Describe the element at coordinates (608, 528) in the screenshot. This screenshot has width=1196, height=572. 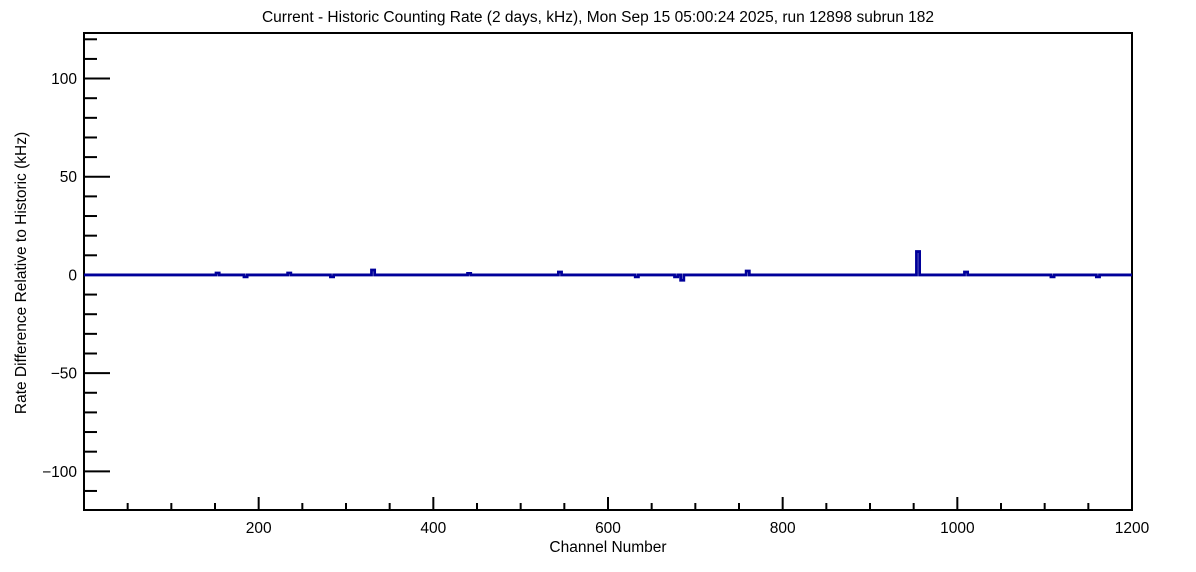
I see `x-tick-label: 600` at that location.